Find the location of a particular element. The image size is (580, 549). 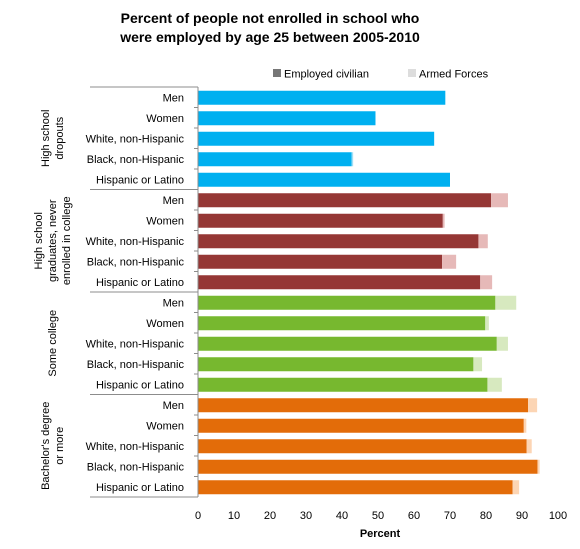

group-label: graduates, never is located at coordinates (53, 240).